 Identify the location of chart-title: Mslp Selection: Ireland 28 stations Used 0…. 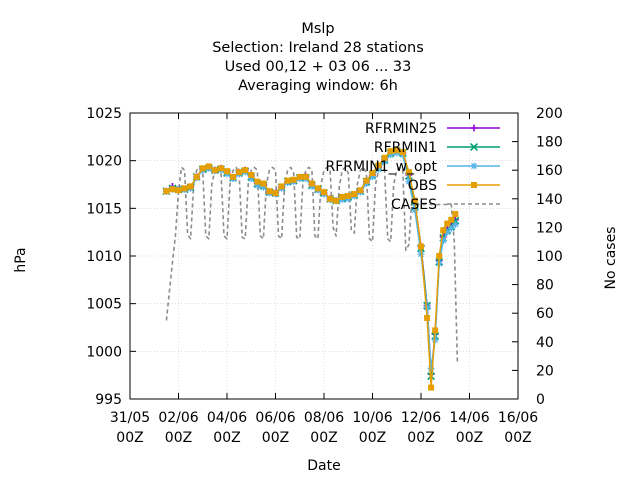
(318, 57).